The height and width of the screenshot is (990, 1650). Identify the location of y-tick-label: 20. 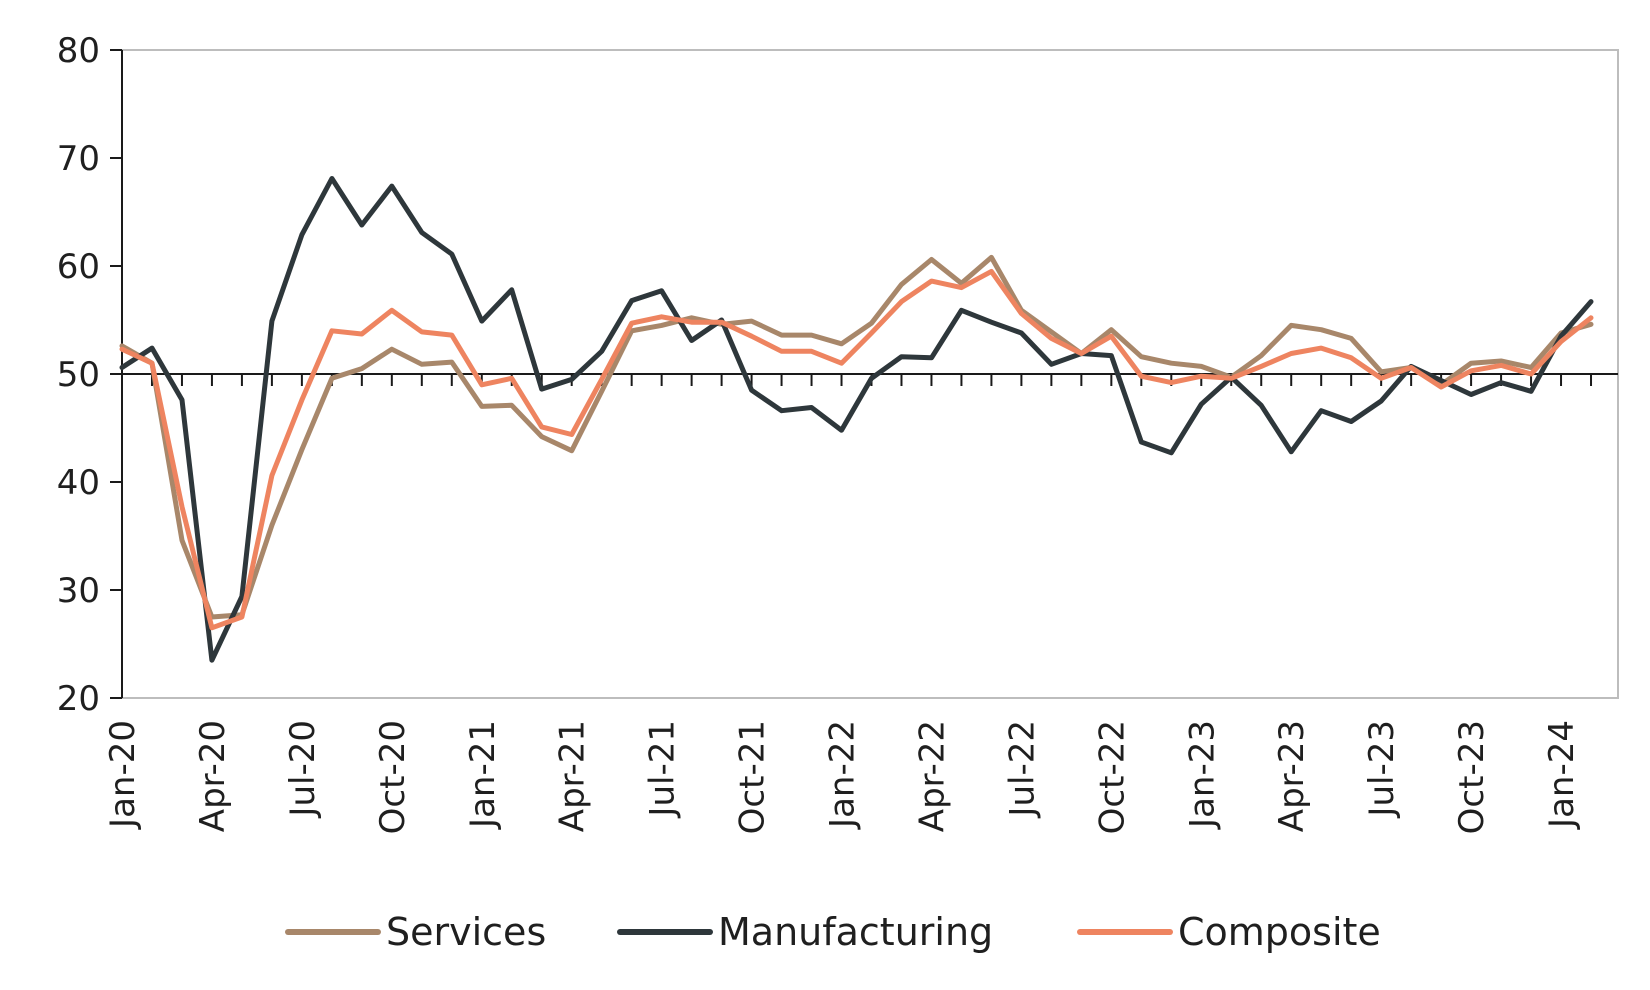
(78, 699).